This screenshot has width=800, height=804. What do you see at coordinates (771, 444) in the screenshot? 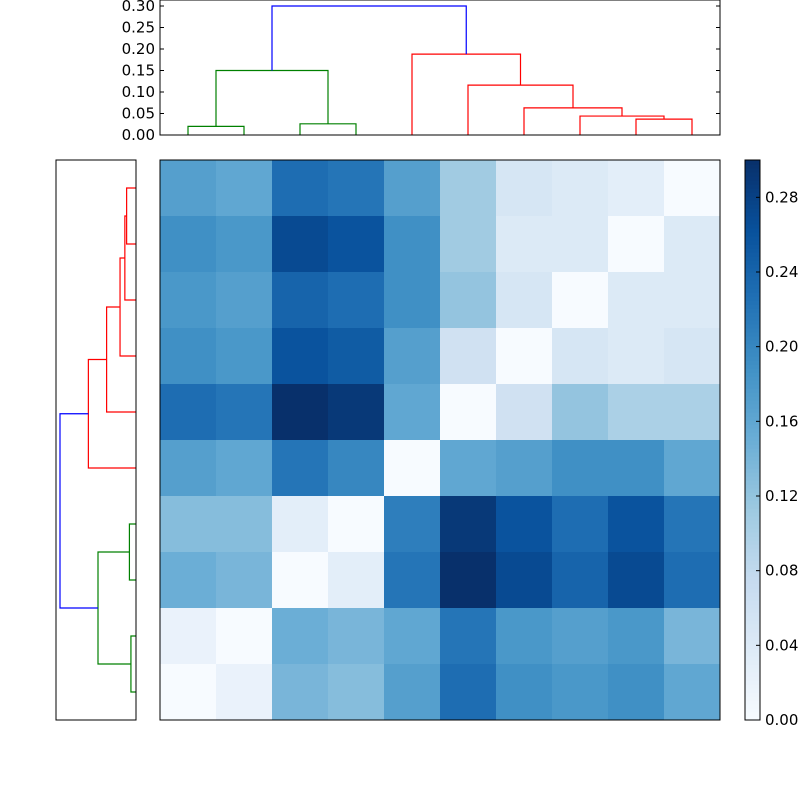
I see `colorbar: 0.00 0.04 0.08 0.12 0.16 0.20 0.24 0.28` at bounding box center [771, 444].